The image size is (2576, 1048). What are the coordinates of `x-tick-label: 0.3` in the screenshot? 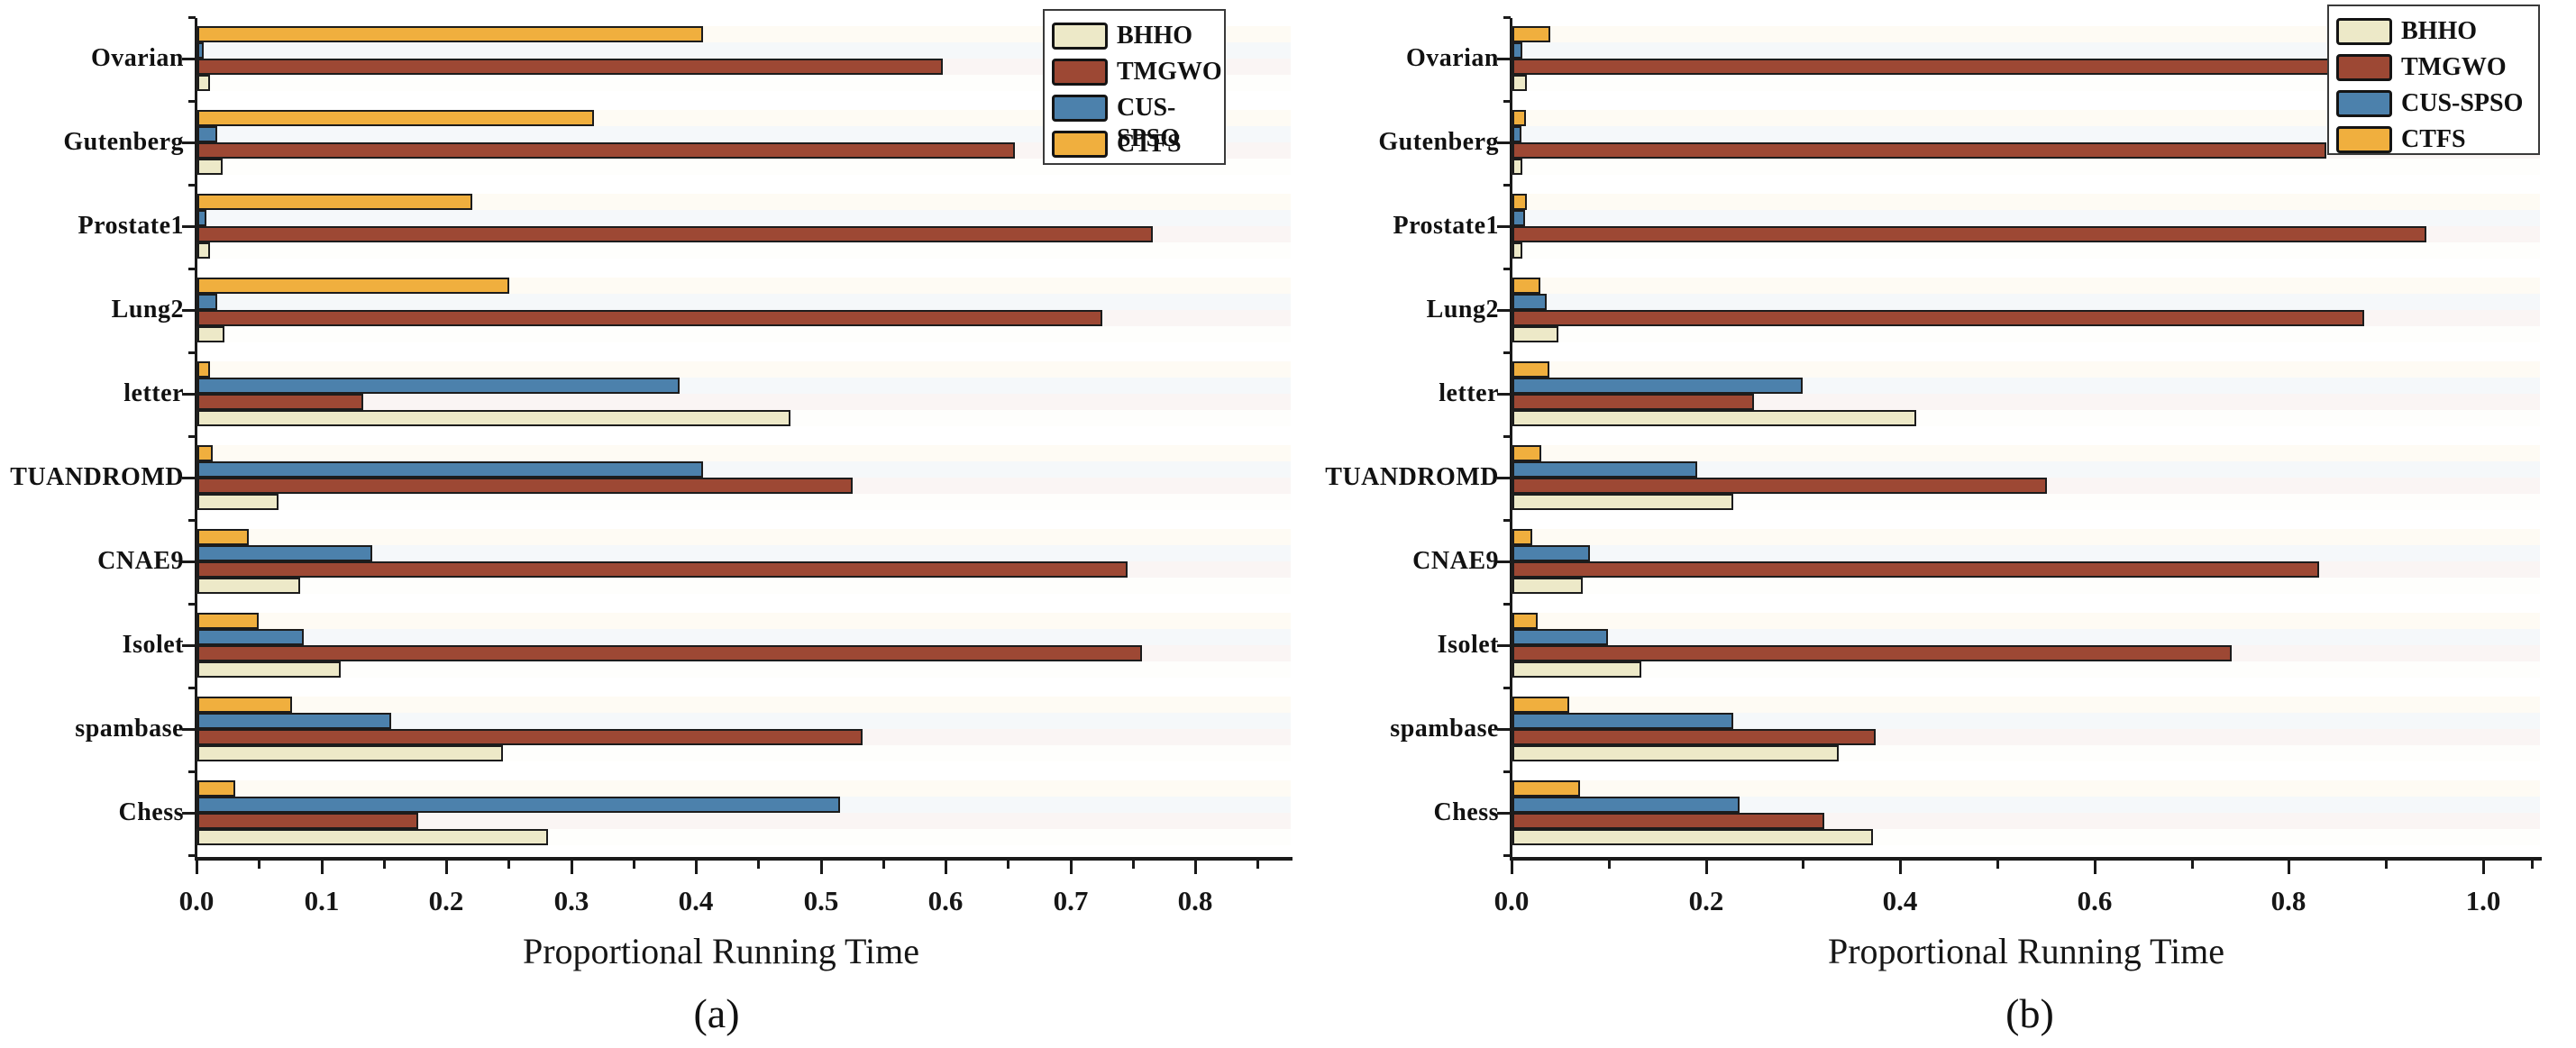 It's located at (571, 900).